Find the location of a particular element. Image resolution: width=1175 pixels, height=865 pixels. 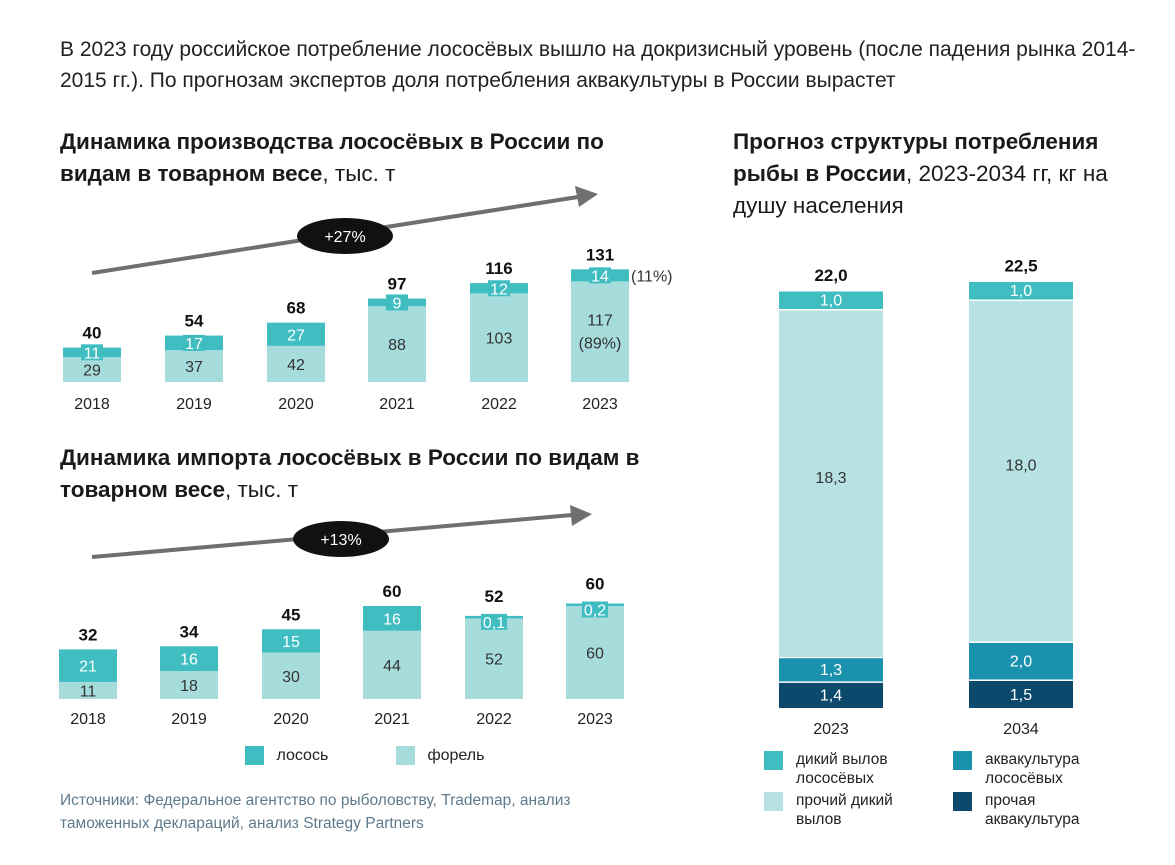

production-label-trout-2020: 42 is located at coordinates (296, 365).